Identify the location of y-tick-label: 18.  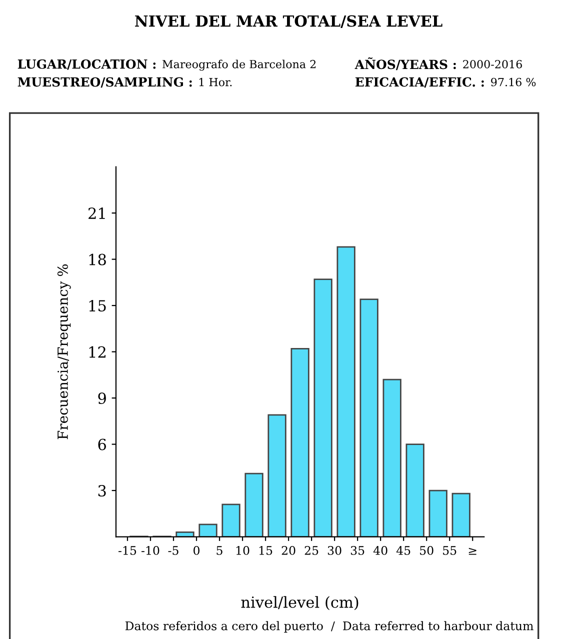
(97, 260).